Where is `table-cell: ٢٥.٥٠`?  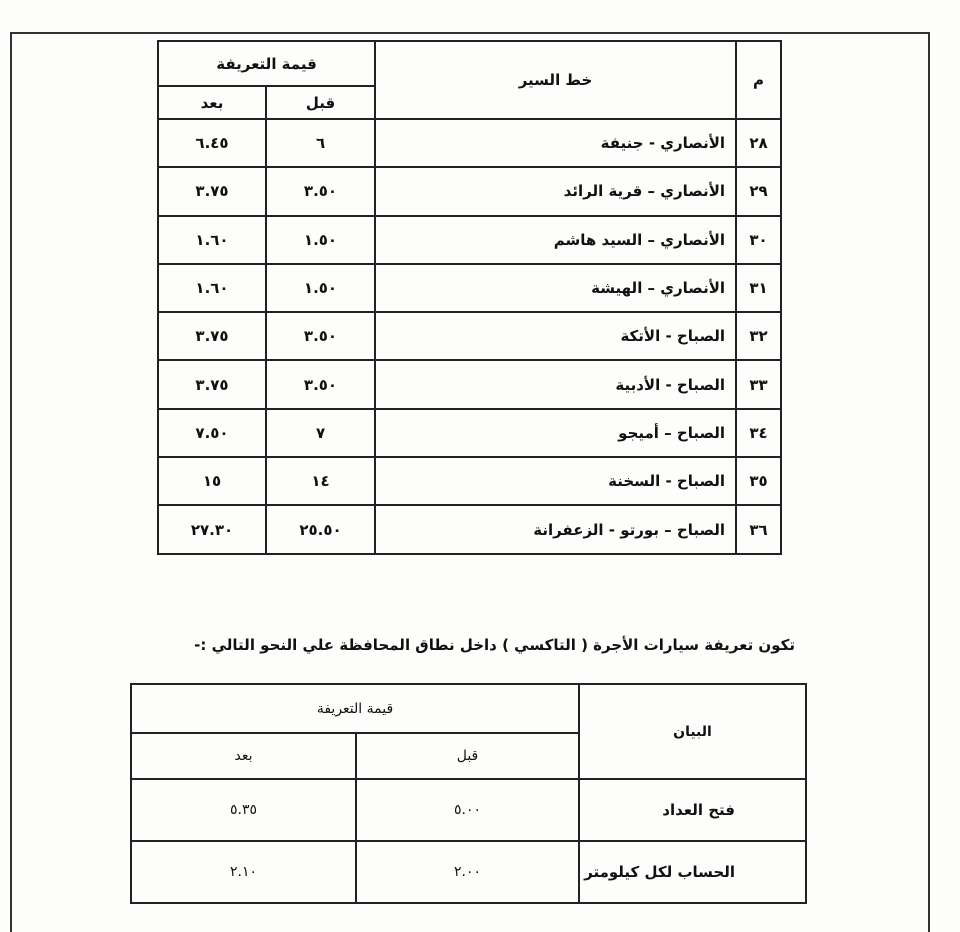
table-cell: ٢٥.٥٠ is located at coordinates (321, 529).